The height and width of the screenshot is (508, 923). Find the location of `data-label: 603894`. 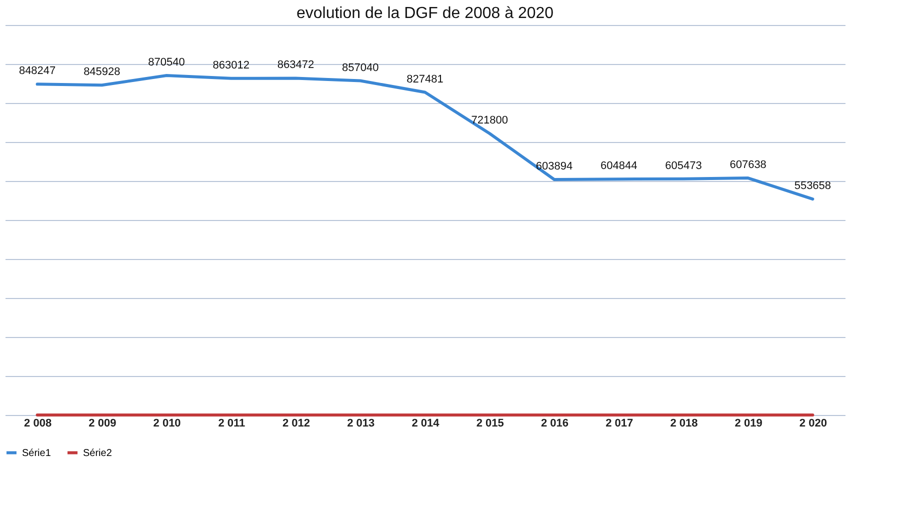

data-label: 603894 is located at coordinates (554, 166).